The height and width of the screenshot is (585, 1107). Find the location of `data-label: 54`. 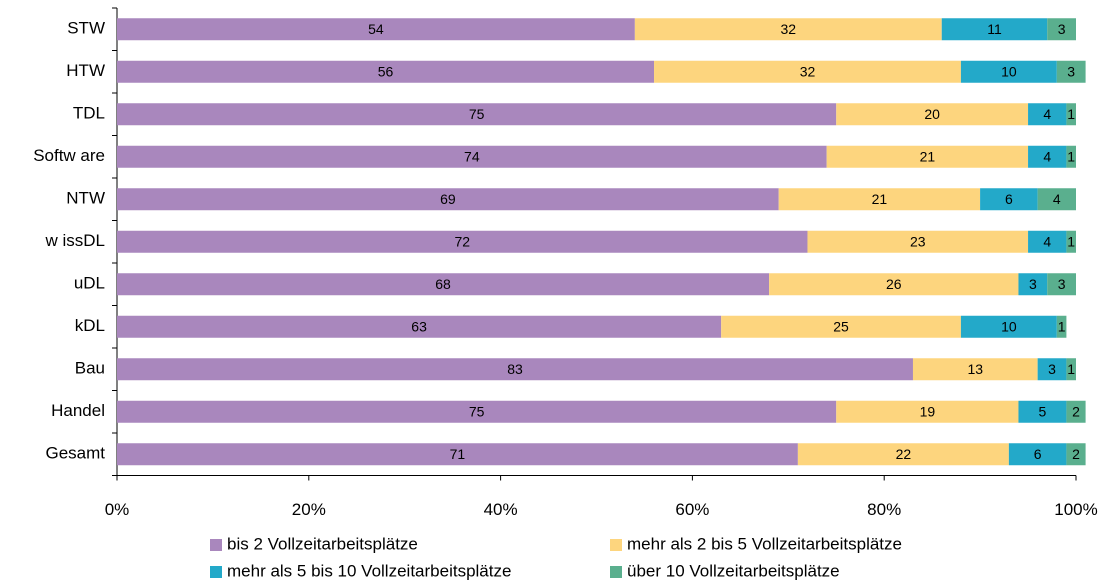

data-label: 54 is located at coordinates (376, 29).